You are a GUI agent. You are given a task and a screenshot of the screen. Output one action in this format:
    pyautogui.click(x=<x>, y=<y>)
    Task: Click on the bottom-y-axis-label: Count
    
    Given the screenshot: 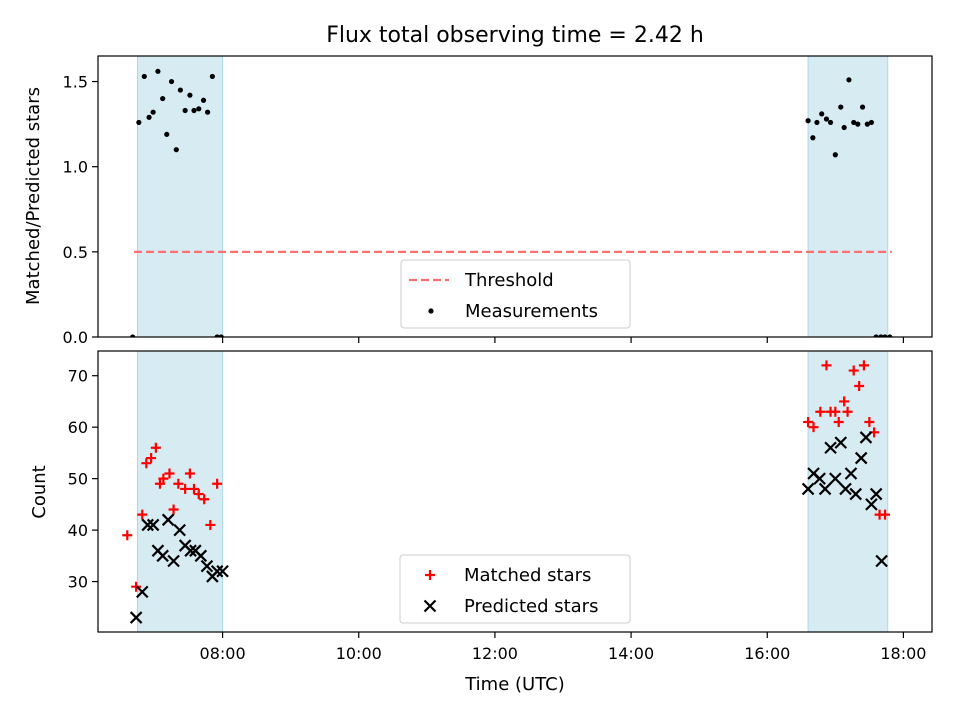 What is the action you would take?
    pyautogui.click(x=39, y=491)
    